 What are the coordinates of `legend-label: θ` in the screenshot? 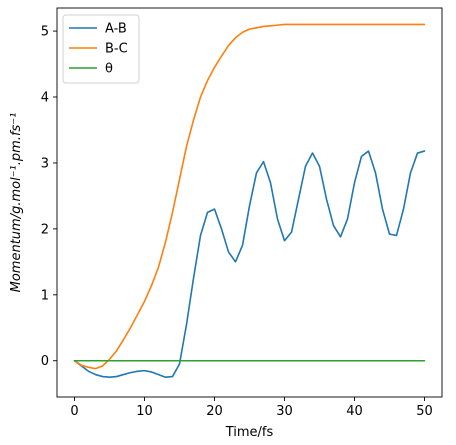 It's located at (109, 69).